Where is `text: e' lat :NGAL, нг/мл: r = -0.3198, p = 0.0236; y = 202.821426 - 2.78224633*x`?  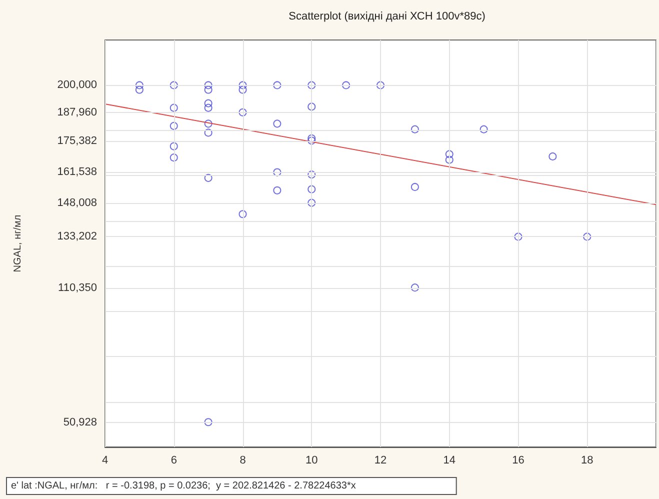
text: e' lat :NGAL, нг/мл: r = -0.3198, p = 0.0236; y = 202.821426 - 2.78224633*x is located at coordinates (183, 486).